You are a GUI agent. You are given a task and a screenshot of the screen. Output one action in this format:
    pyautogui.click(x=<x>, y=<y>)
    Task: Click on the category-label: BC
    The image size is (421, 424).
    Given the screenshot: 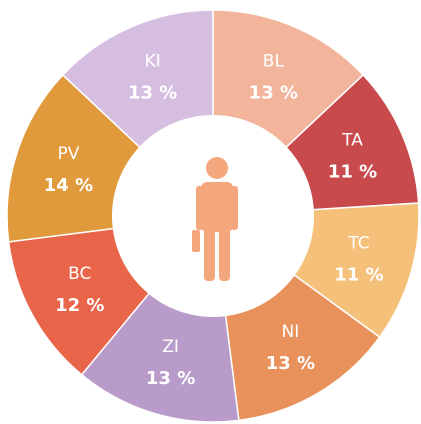 What is the action you would take?
    pyautogui.click(x=79, y=274)
    